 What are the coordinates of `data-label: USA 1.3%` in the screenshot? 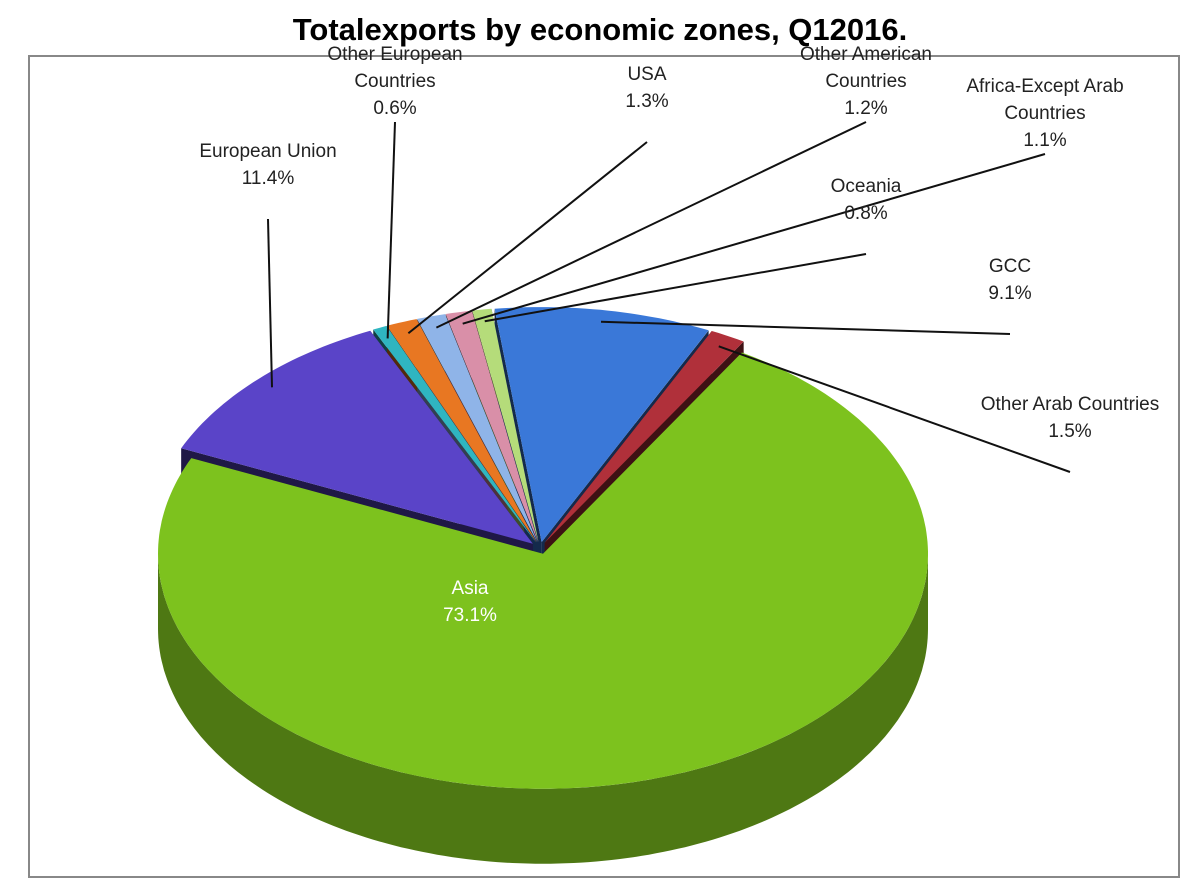 It's located at (647, 88).